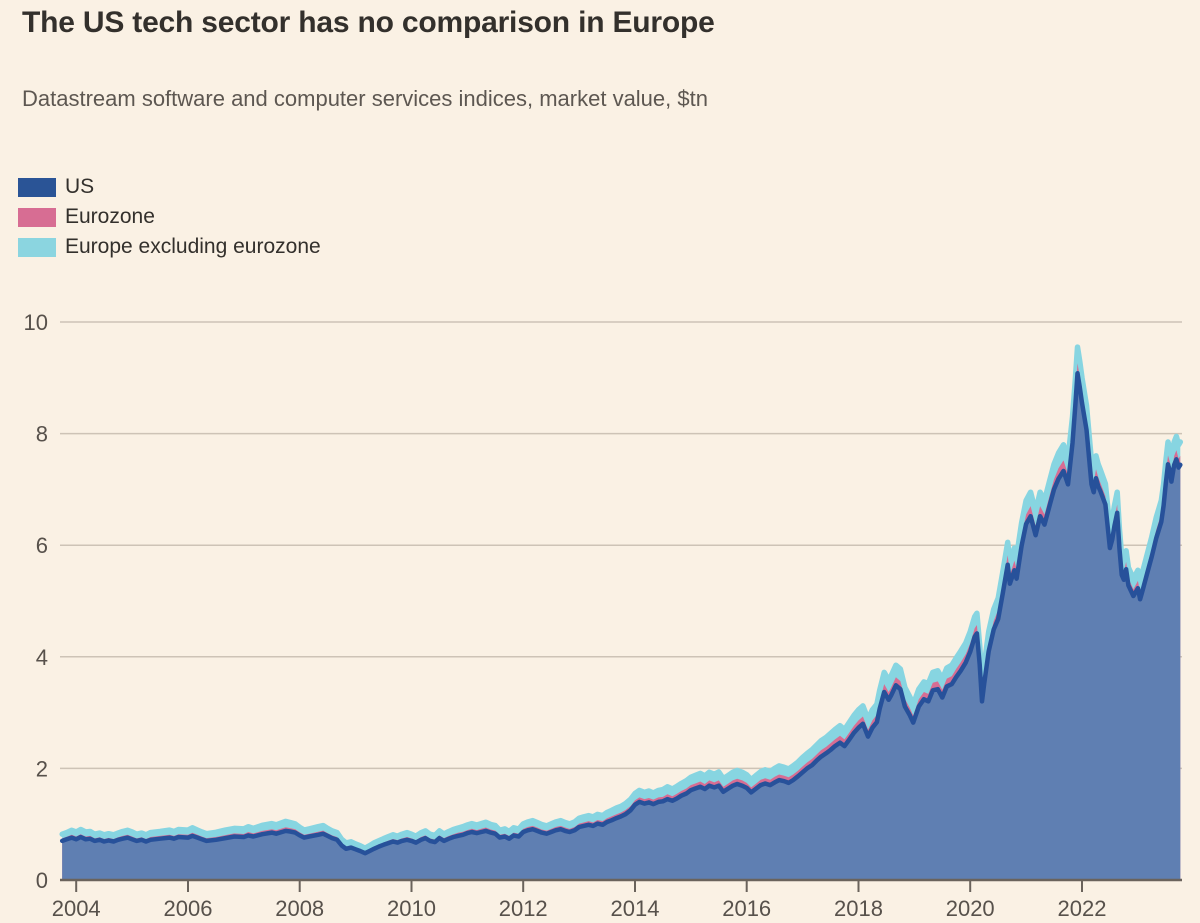  I want to click on y-tick-label: 4, so click(42, 657).